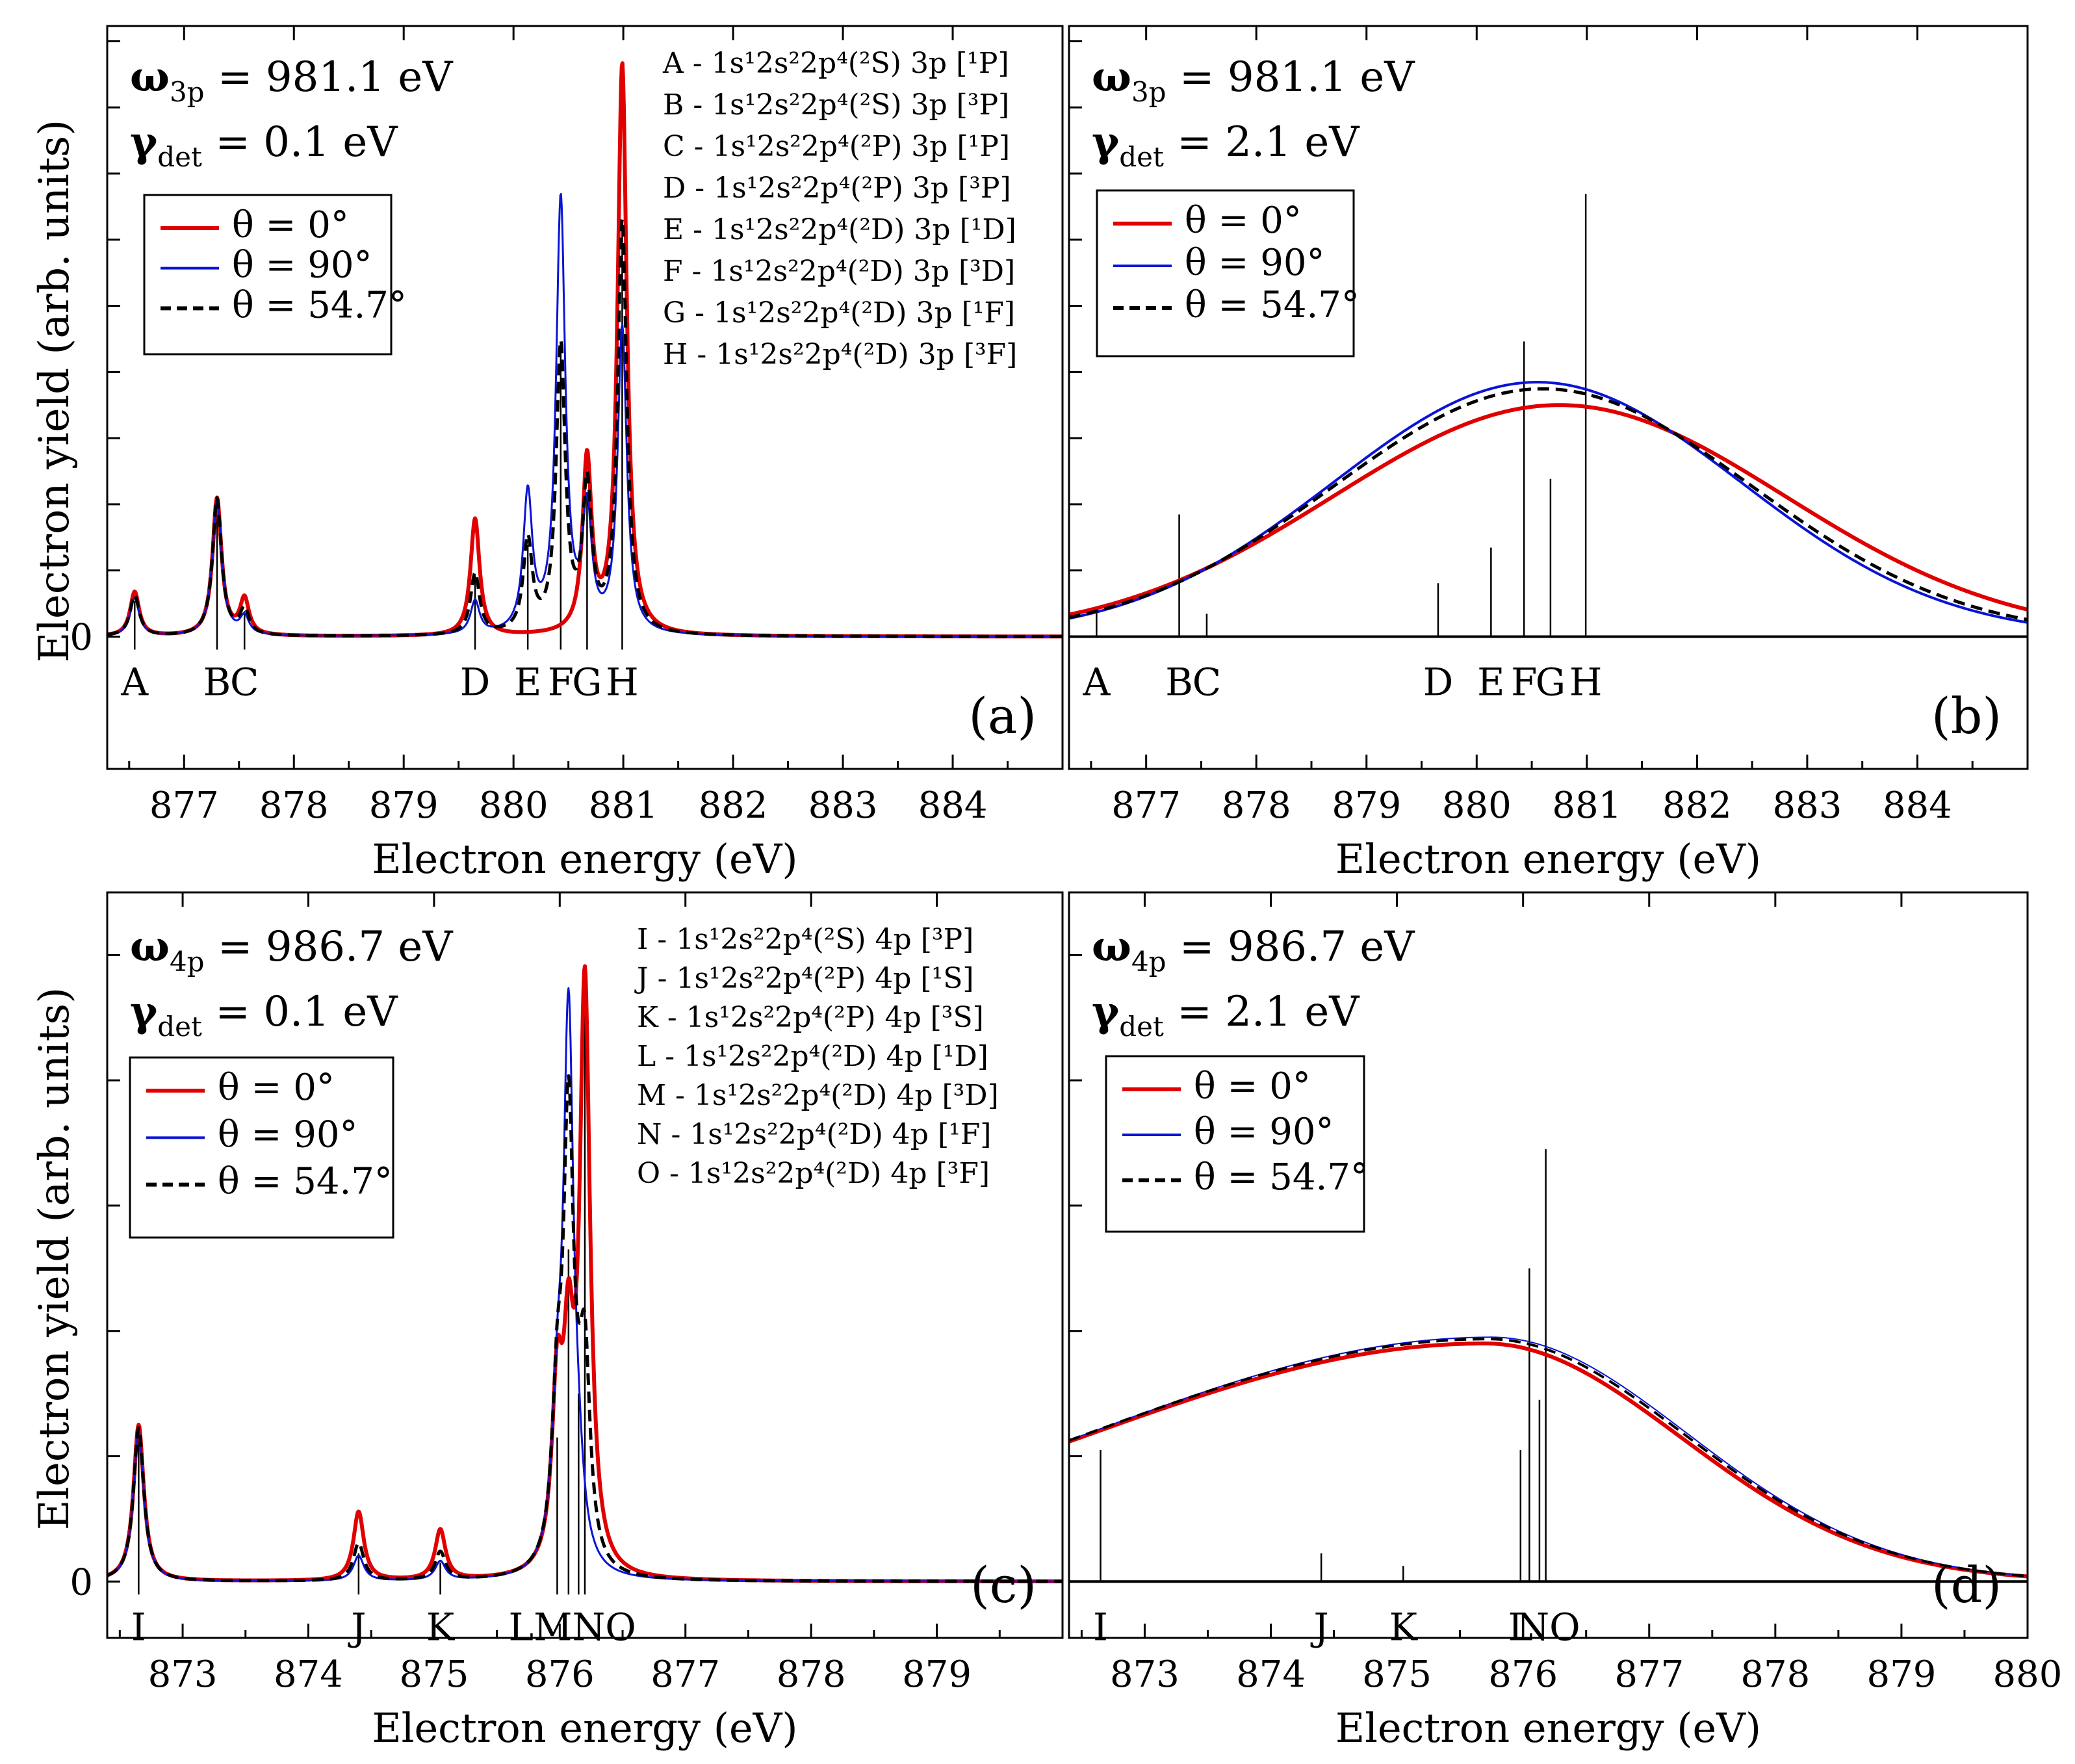 This screenshot has height=1764, width=2075. I want to click on omega-value: = 981.1 eV, so click(1291, 77).